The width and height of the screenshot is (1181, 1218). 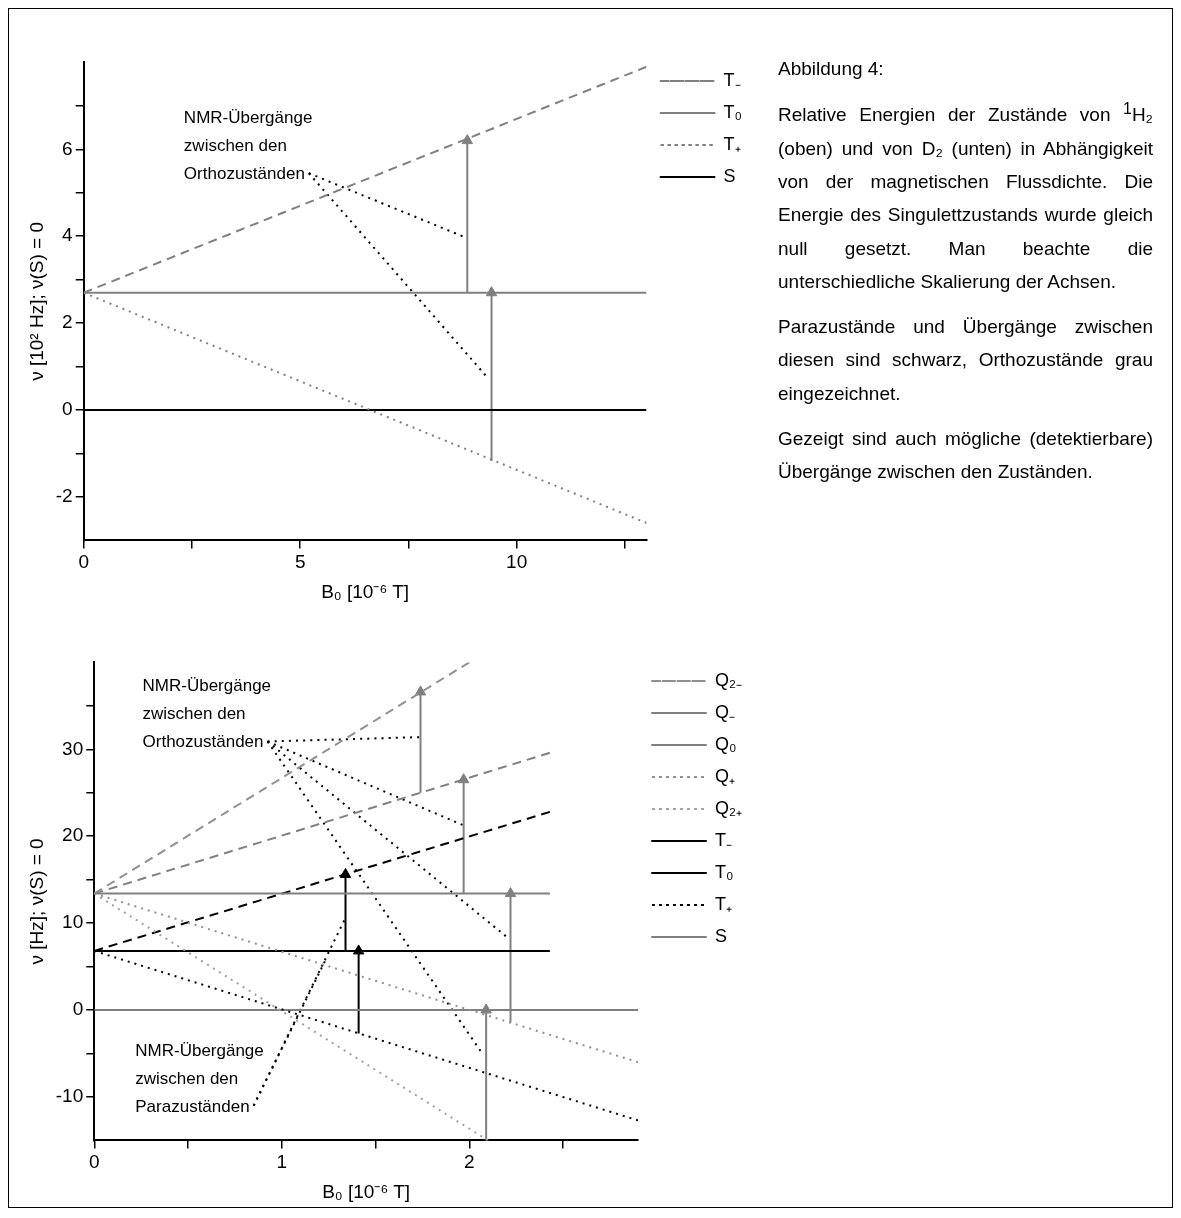 I want to click on text: Relative Energien der Zustände von $^{1}$H₂ (oben) und von D₂ (unten) in Abhängigkeit von der magnetischen Flussdichte. Die Energie des Singulettzustands wurde gleich null gesetzt. Man beachte die unterschiedliche Skalierung der Achsen., so click(x=965, y=196).